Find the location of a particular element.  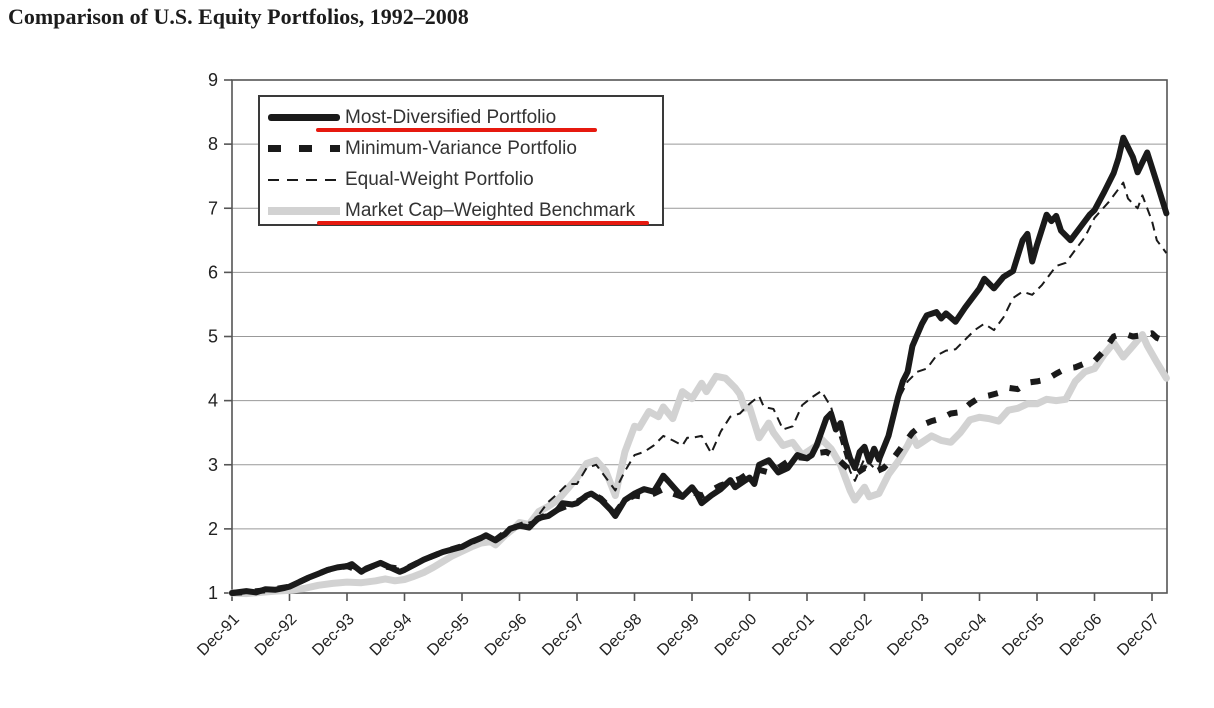

y-tick-label: 5 is located at coordinates (213, 337).